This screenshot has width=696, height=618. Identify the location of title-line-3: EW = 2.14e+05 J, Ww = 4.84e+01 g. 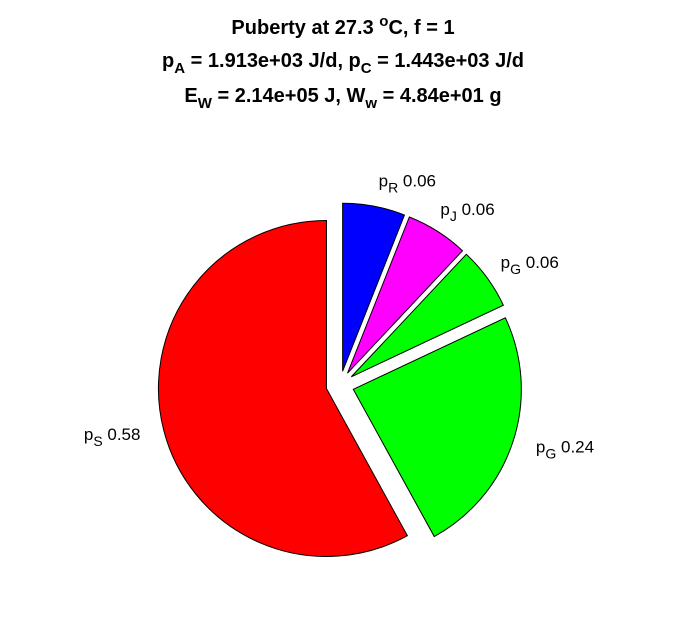
(342, 98).